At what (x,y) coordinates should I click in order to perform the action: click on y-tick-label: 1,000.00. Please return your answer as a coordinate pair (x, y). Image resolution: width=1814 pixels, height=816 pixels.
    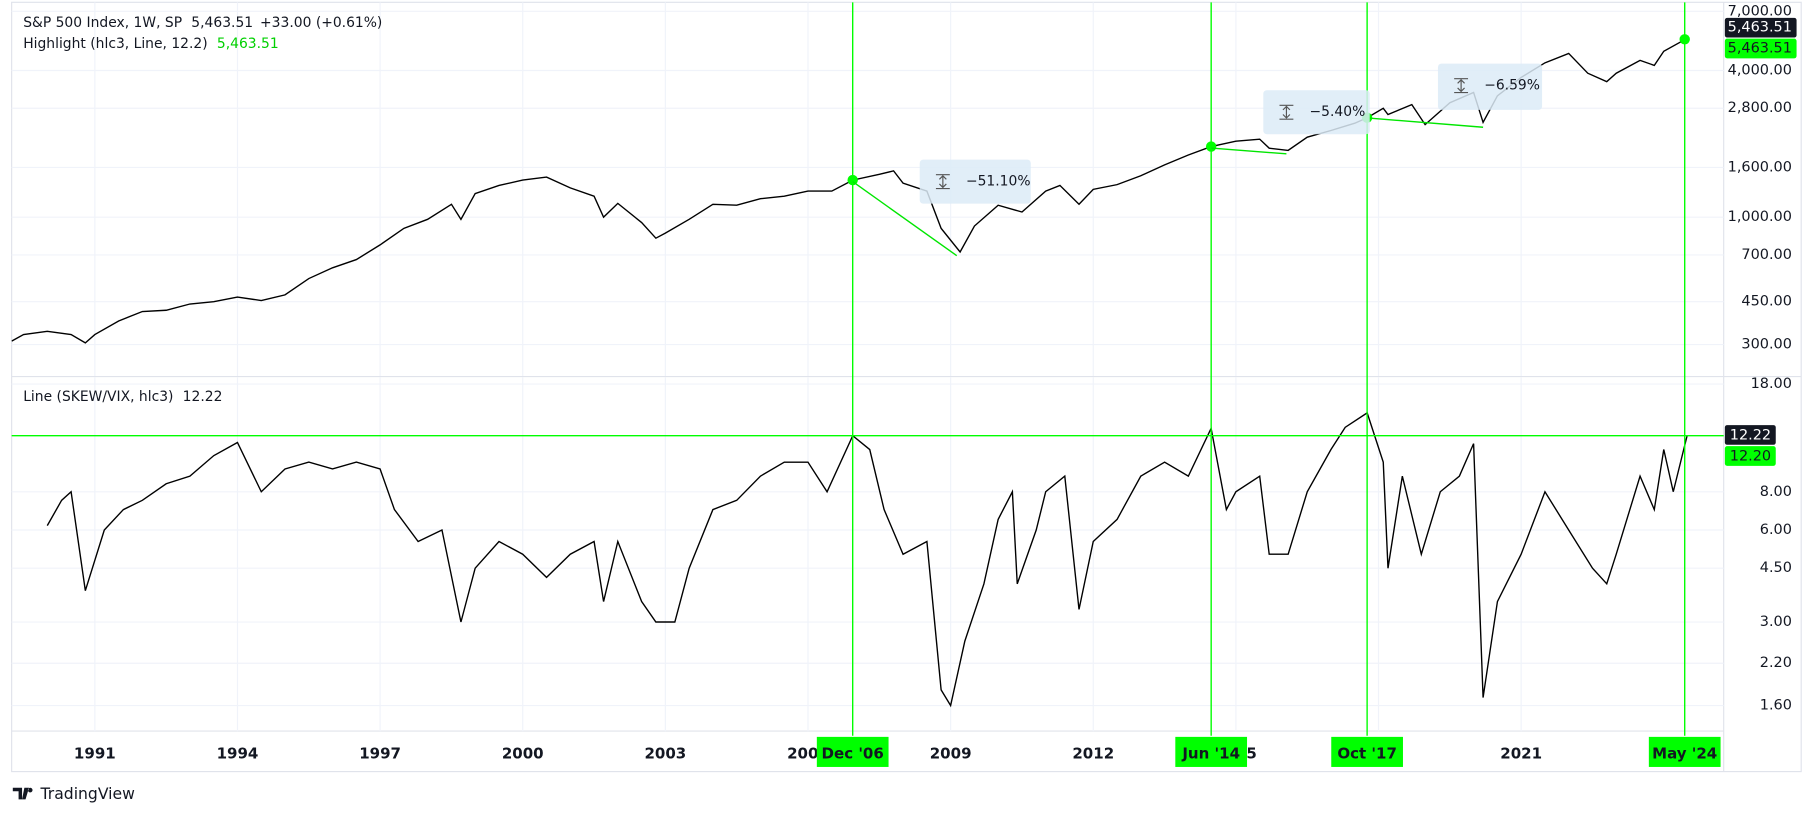
    Looking at the image, I should click on (1760, 217).